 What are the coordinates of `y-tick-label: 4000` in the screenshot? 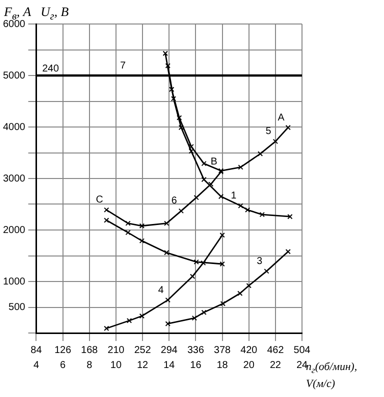 It's located at (14, 127).